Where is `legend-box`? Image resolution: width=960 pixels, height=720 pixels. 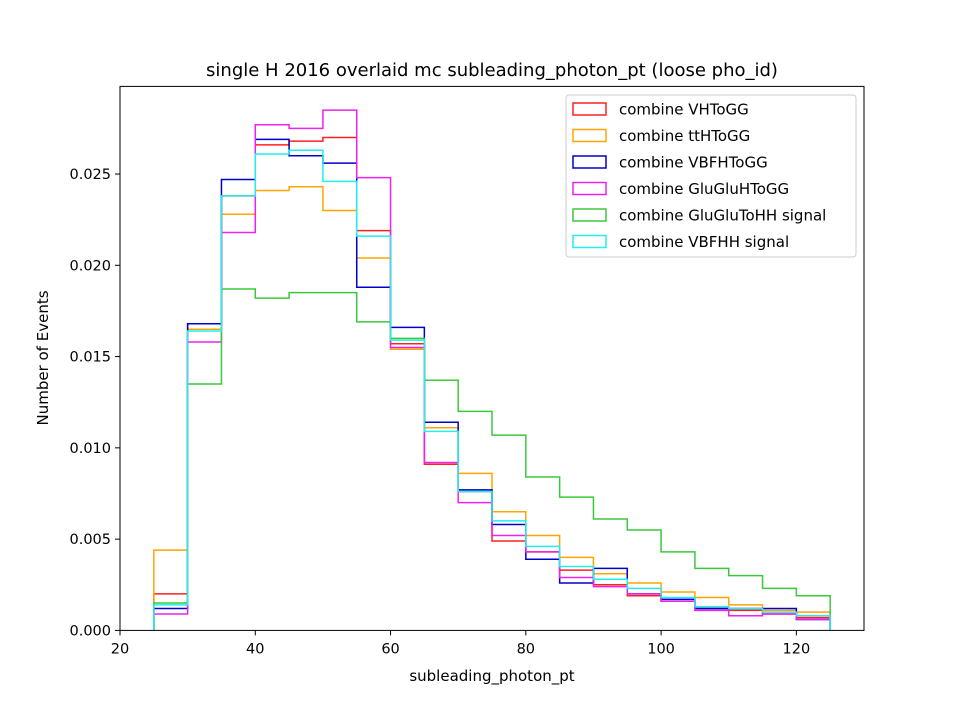
legend-box is located at coordinates (711, 176).